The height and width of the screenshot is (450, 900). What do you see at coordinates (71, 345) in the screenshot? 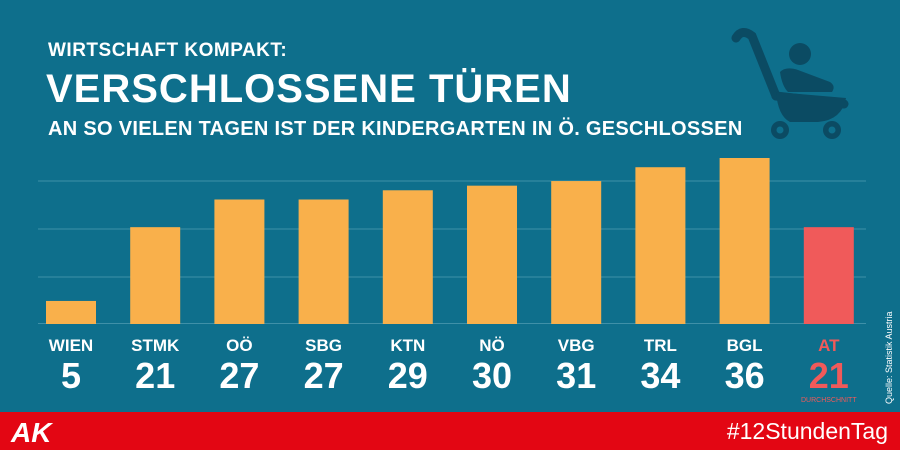
I see `category-label: WIEN` at bounding box center [71, 345].